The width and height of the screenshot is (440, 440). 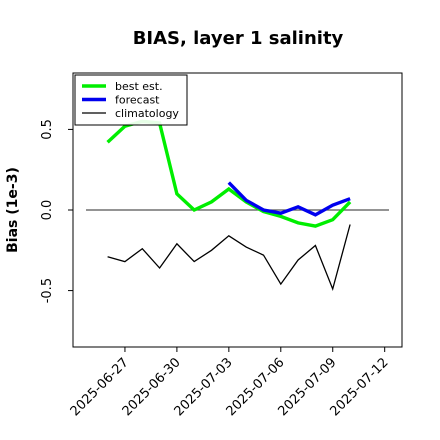 What do you see at coordinates (147, 113) in the screenshot?
I see `legend-label: climatology` at bounding box center [147, 113].